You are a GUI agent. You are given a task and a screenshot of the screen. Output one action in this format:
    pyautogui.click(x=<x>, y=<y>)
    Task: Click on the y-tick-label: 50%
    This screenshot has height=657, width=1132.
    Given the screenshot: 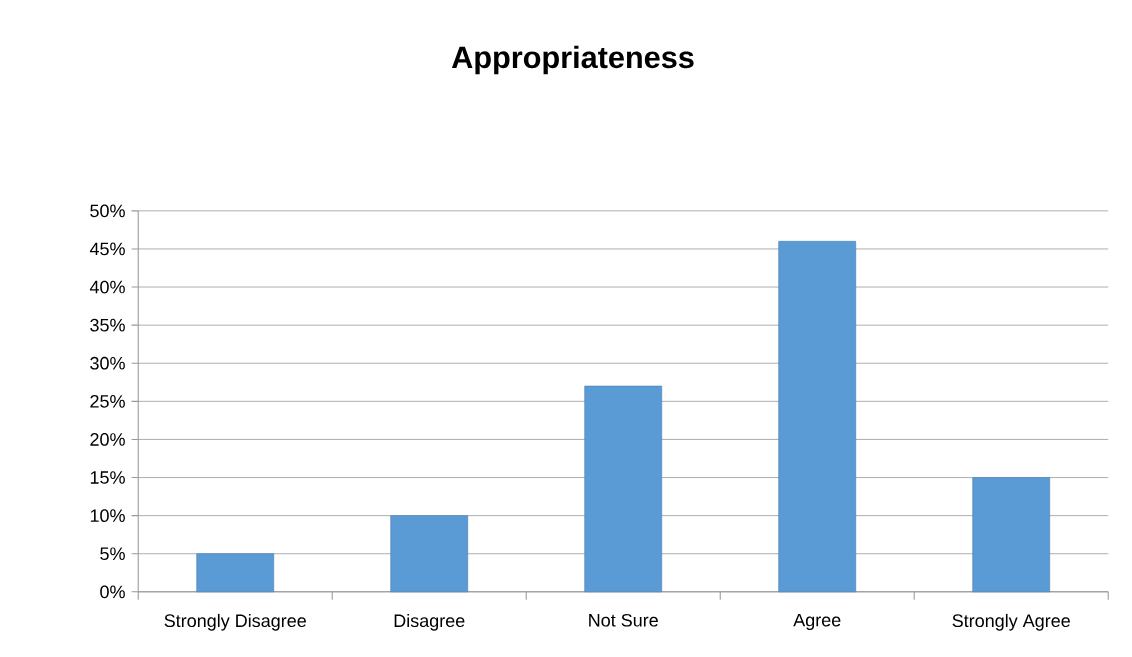 What is the action you would take?
    pyautogui.click(x=107, y=211)
    